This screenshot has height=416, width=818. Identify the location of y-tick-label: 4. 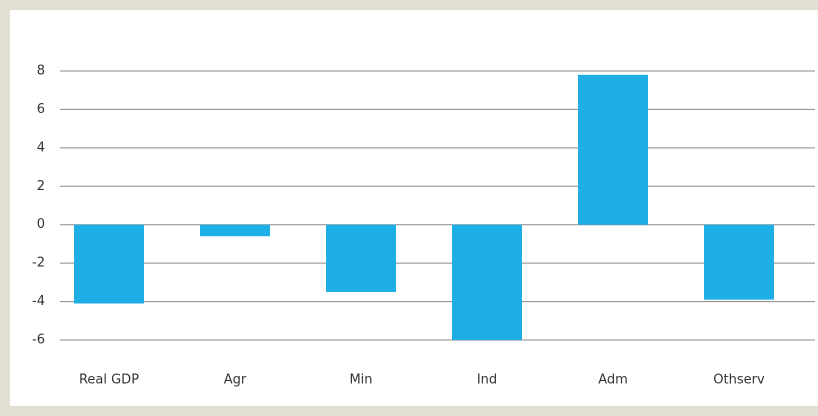
(41, 147).